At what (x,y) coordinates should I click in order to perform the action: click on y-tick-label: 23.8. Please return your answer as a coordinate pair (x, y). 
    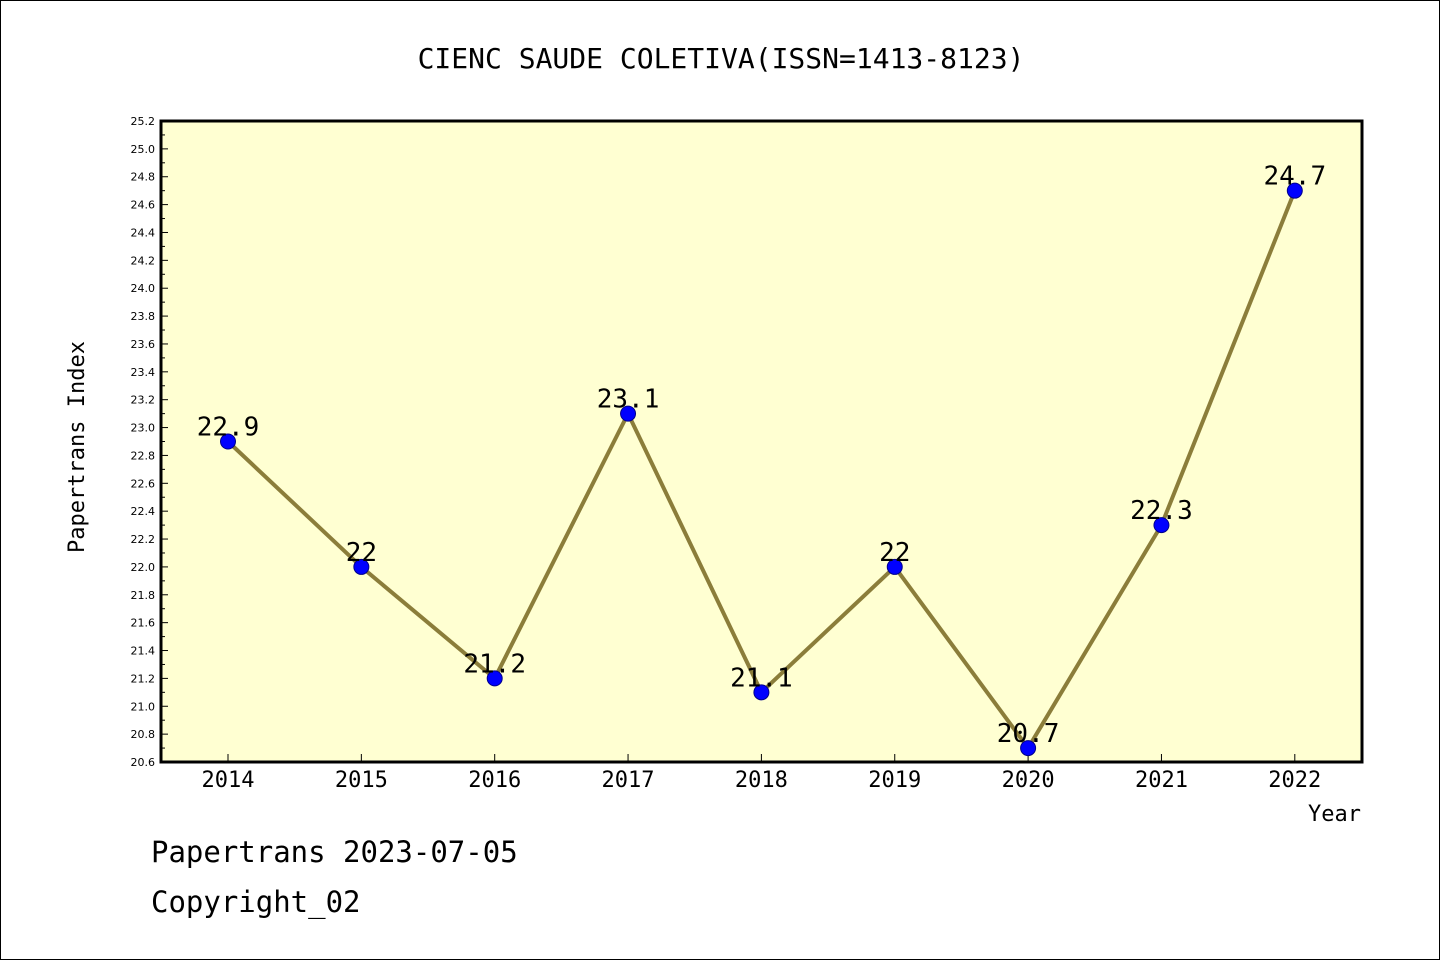
    Looking at the image, I should click on (143, 316).